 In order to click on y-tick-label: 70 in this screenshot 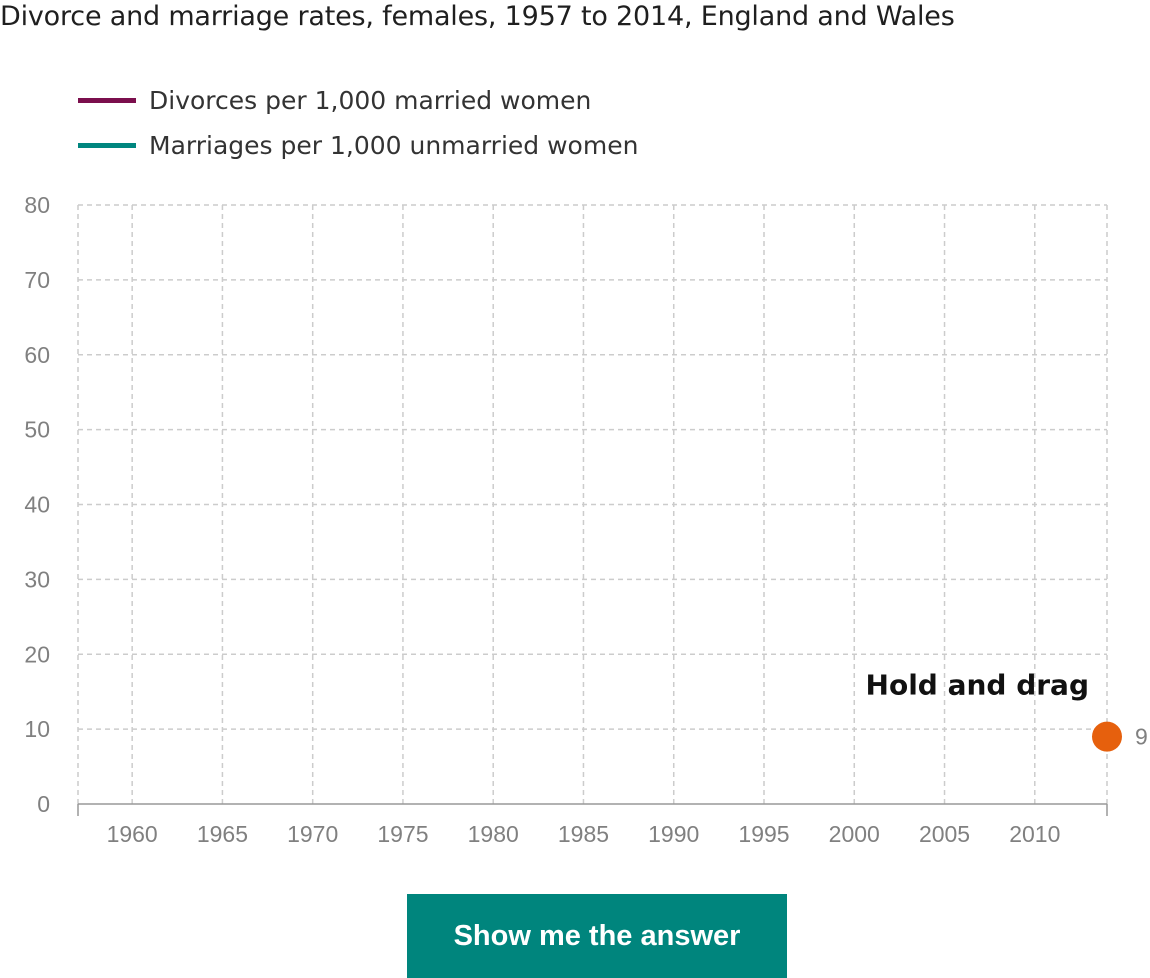, I will do `click(37, 280)`.